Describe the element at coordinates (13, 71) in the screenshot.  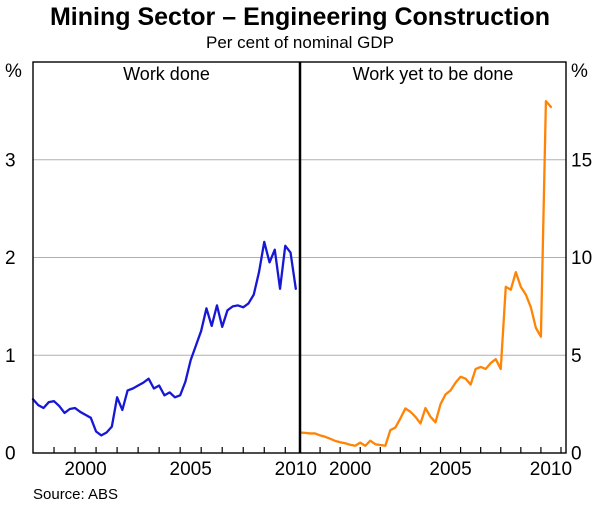
I see `y-axis-unit-left: %` at that location.